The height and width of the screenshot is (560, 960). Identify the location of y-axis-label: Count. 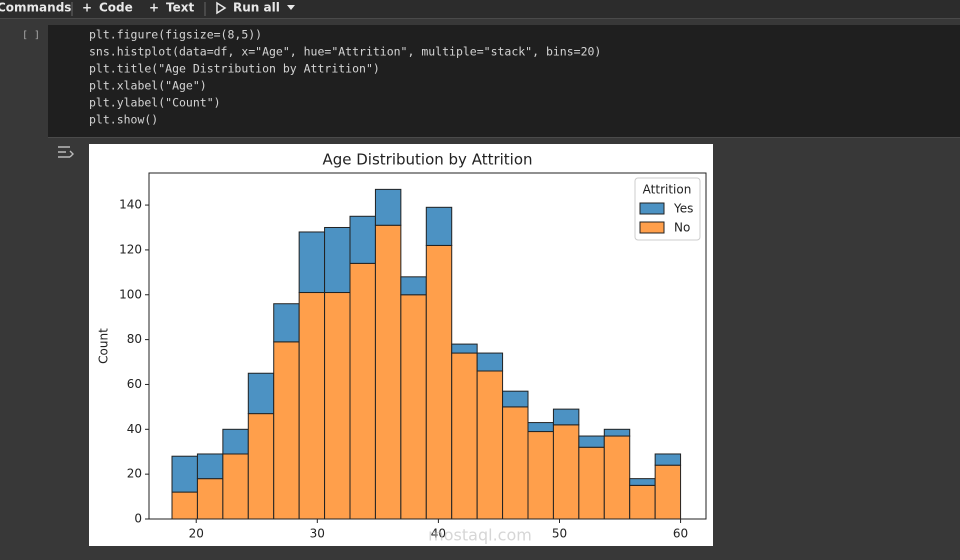
(104, 346).